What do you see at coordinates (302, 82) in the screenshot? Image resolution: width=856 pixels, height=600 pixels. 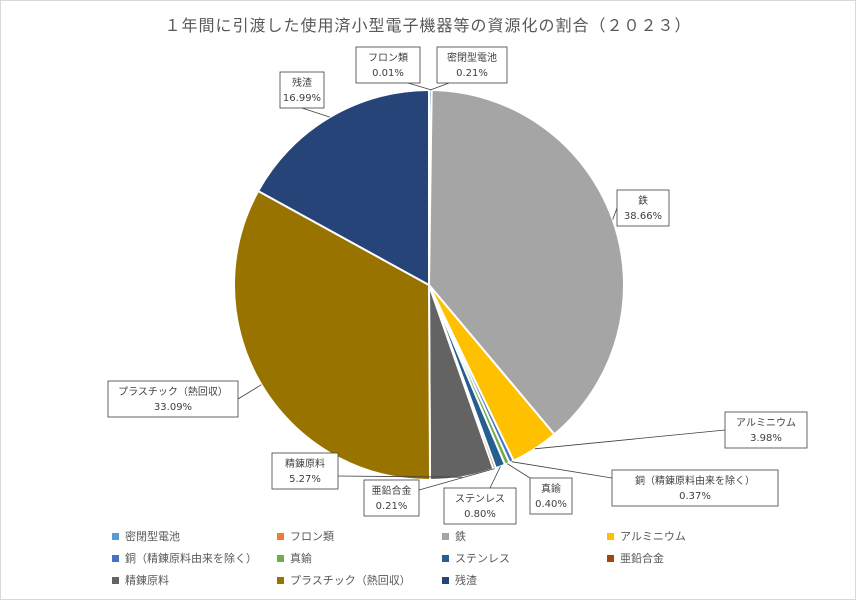 I see `data-label-category: 残渣` at bounding box center [302, 82].